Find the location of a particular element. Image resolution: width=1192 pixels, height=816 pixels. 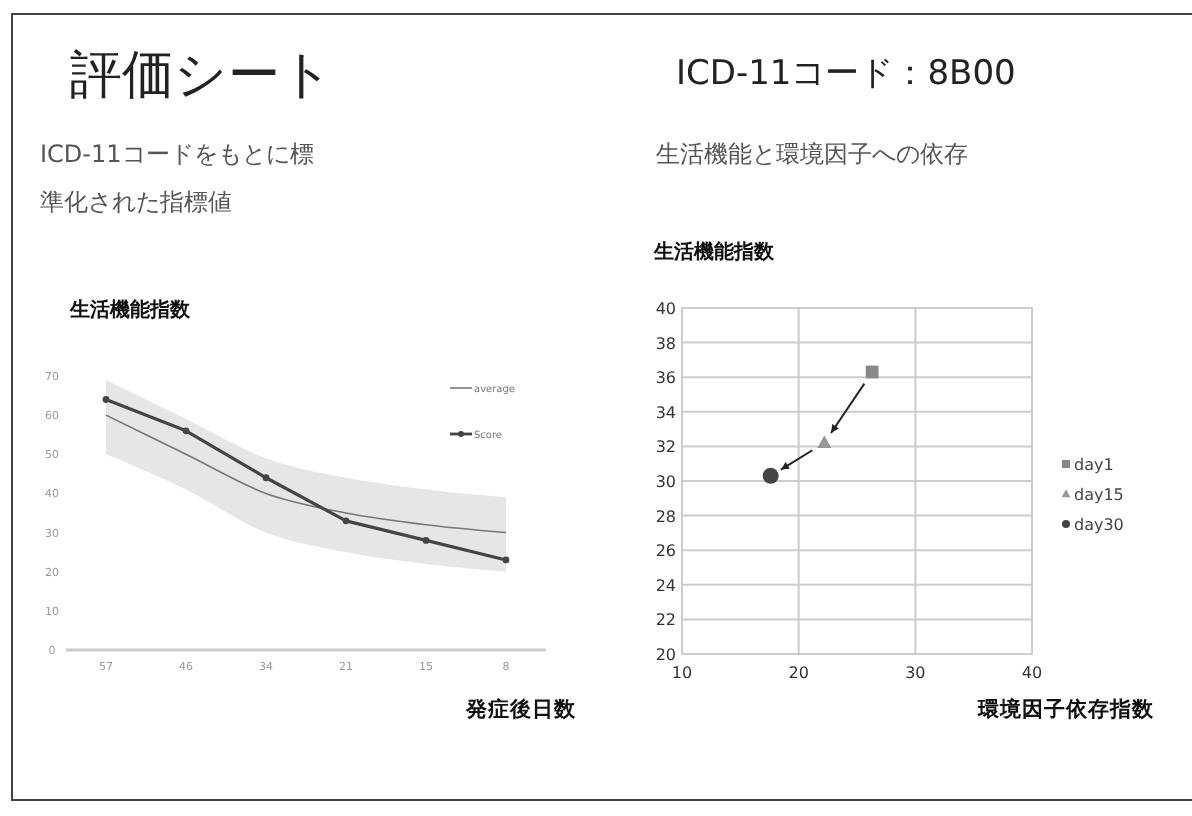

y-tick-label: 26 is located at coordinates (665, 551).